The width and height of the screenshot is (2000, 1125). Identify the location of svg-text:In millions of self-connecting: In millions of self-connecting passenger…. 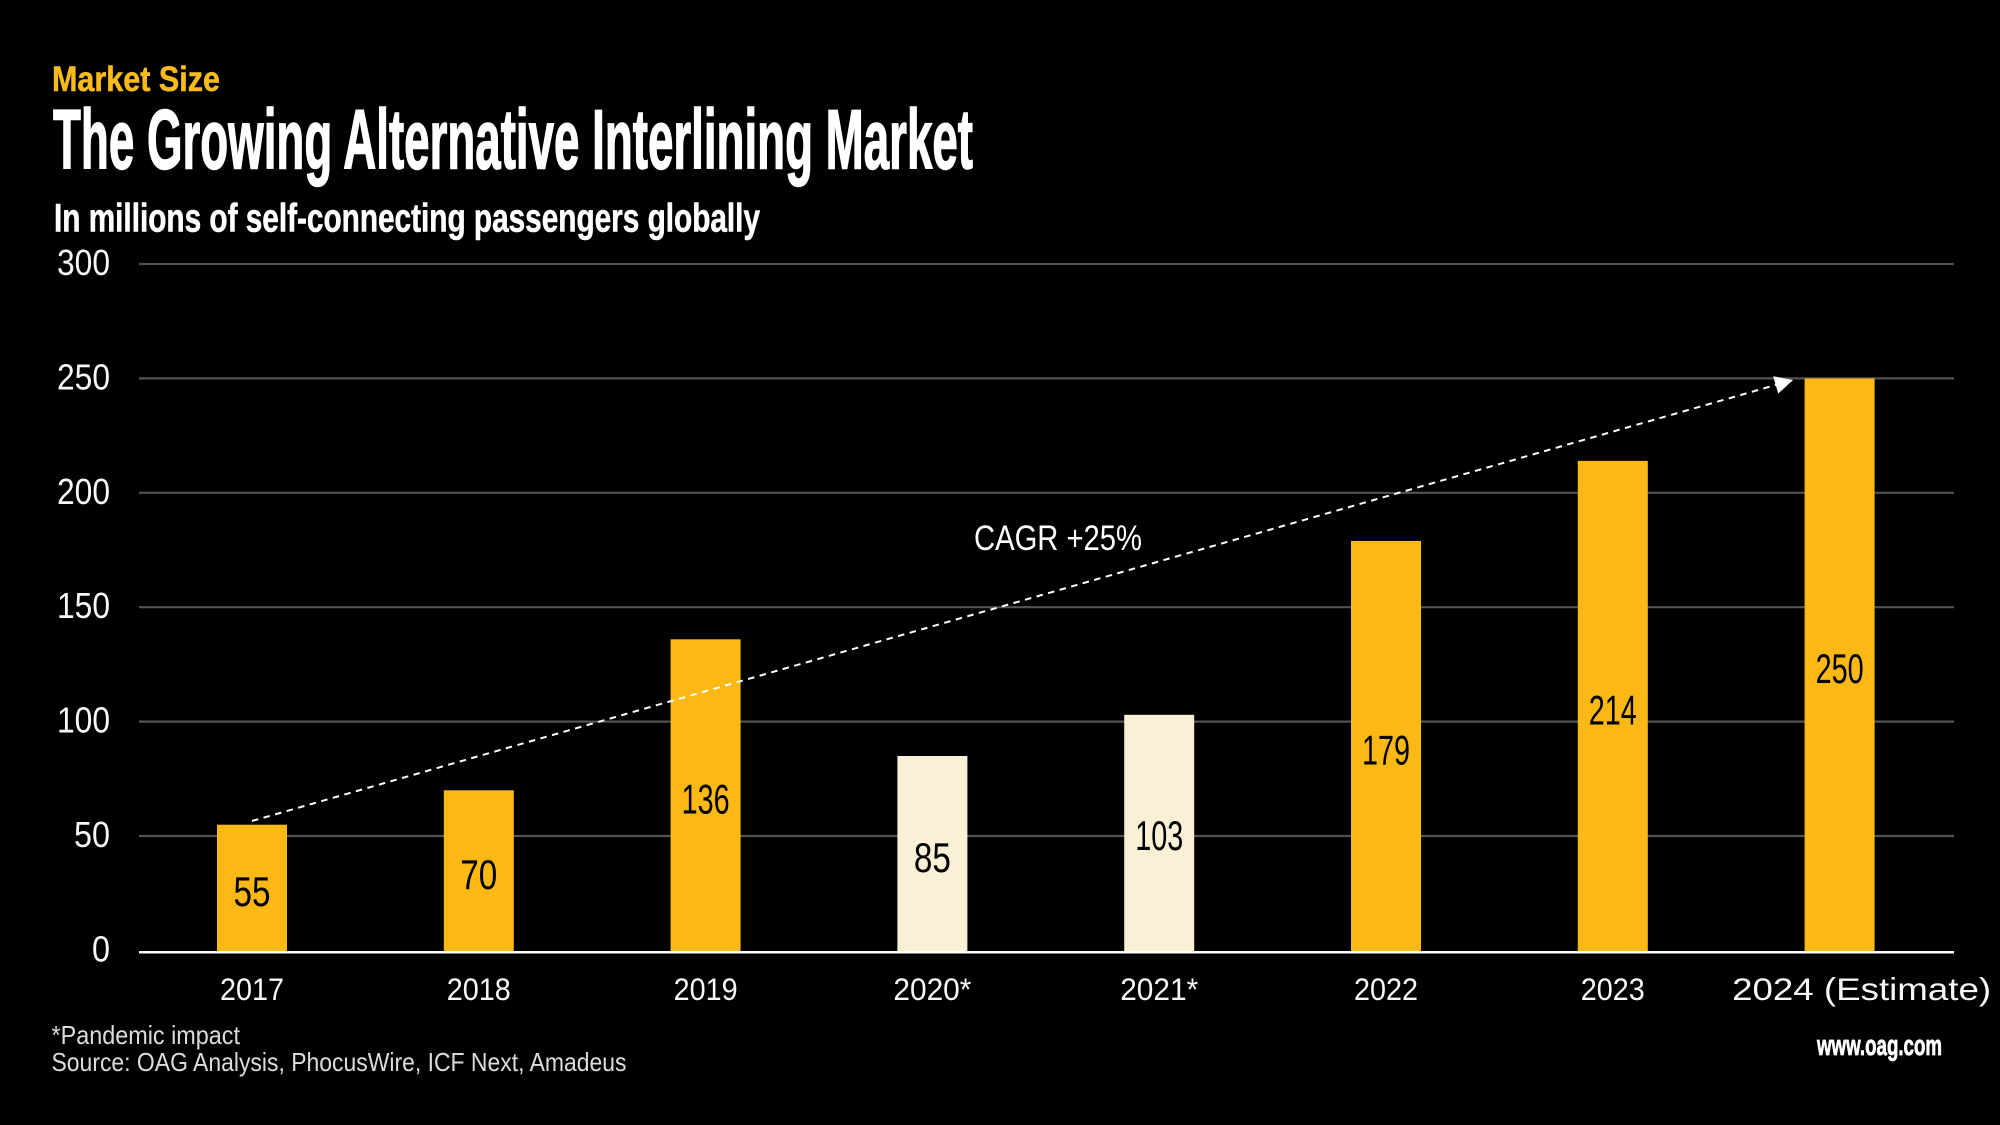
(407, 218).